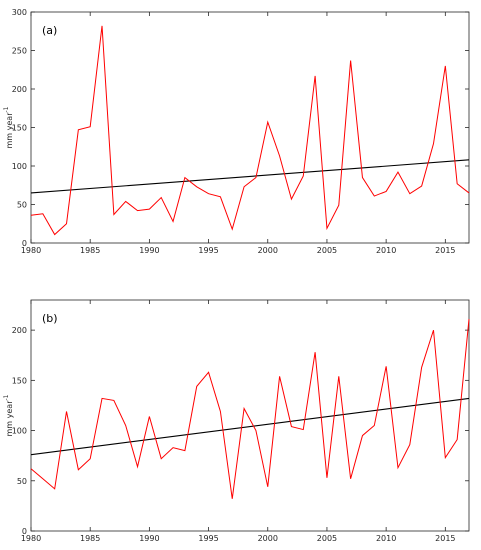  What do you see at coordinates (49, 30) in the screenshot?
I see `panel-label: (a)` at bounding box center [49, 30].